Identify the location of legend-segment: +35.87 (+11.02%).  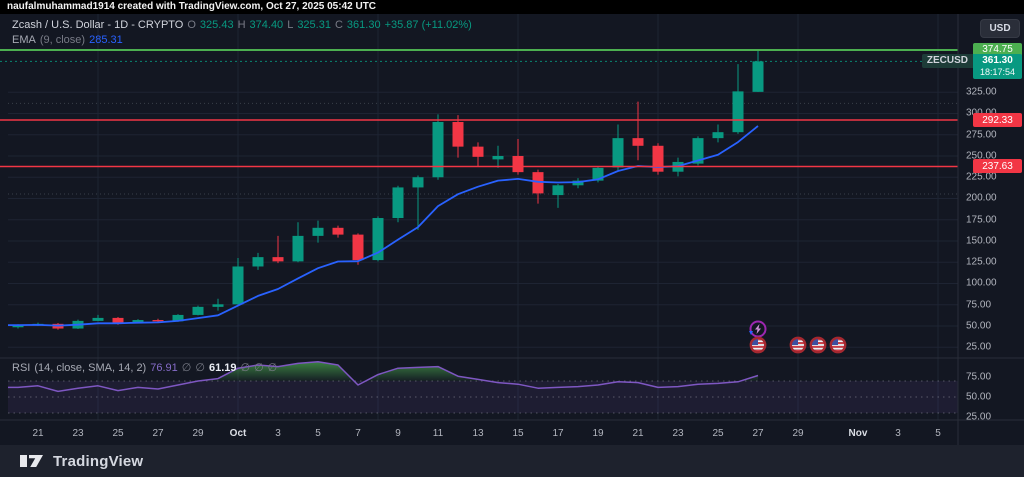
(428, 25).